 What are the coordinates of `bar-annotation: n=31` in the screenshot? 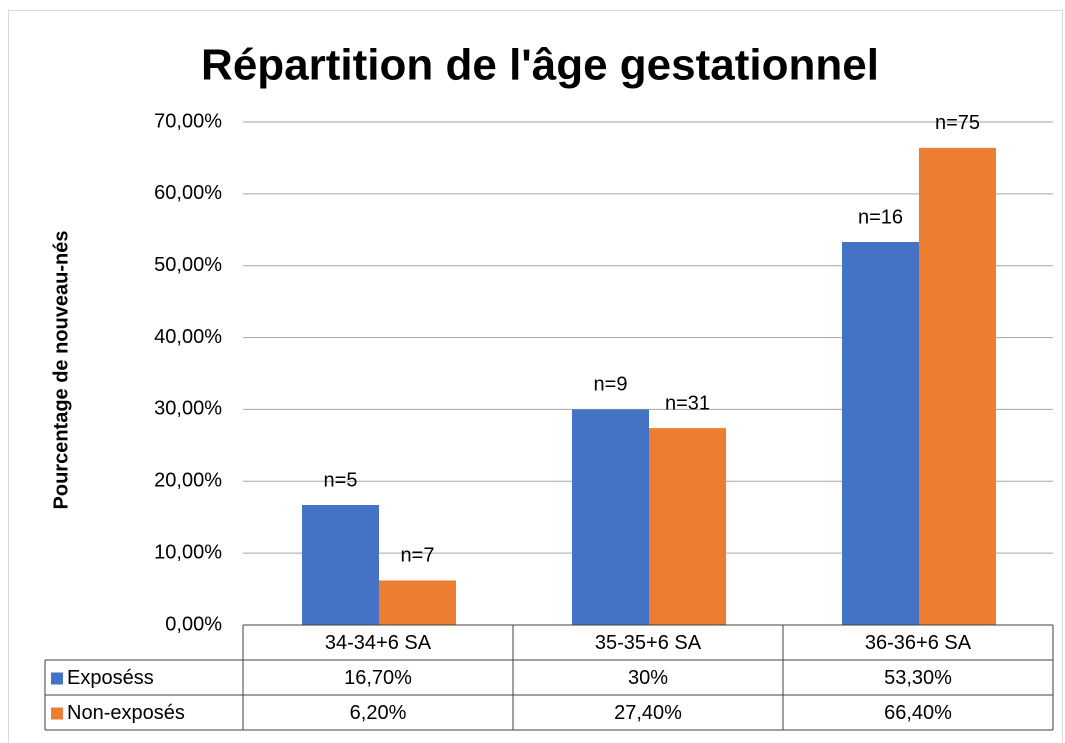 It's located at (687, 403).